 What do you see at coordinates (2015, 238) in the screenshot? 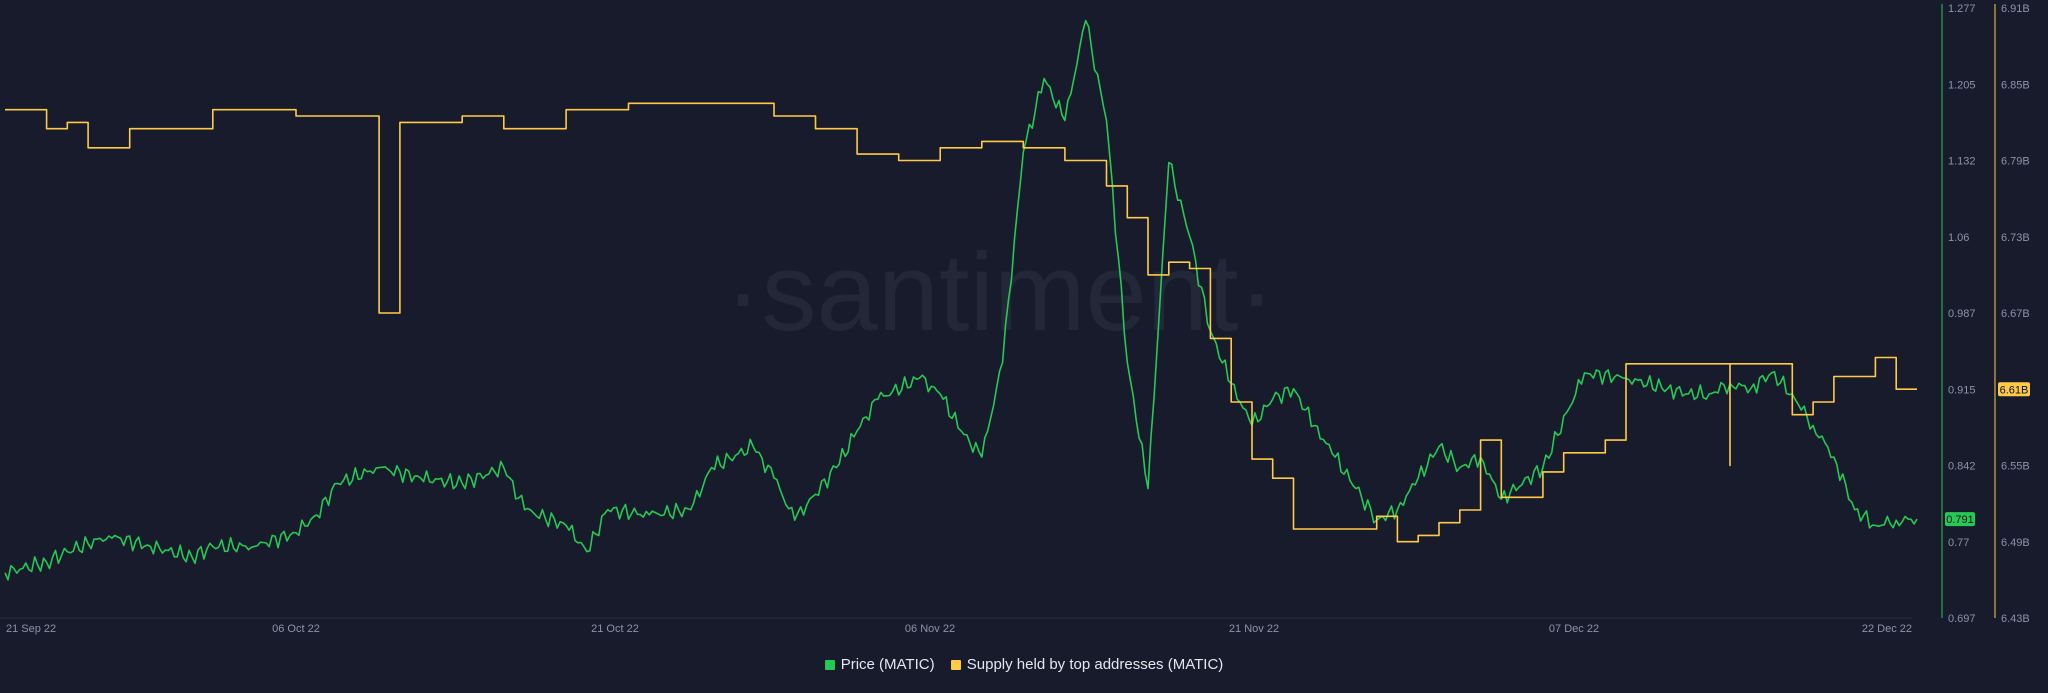
I see `supply-tick-label: 6.73B` at bounding box center [2015, 238].